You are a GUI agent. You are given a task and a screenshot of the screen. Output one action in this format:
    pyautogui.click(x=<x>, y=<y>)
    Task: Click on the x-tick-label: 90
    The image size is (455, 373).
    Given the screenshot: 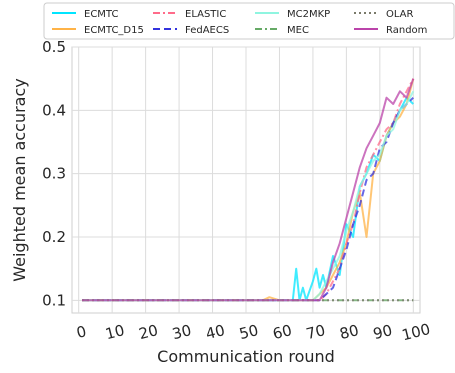 What is the action you would take?
    pyautogui.click(x=382, y=332)
    